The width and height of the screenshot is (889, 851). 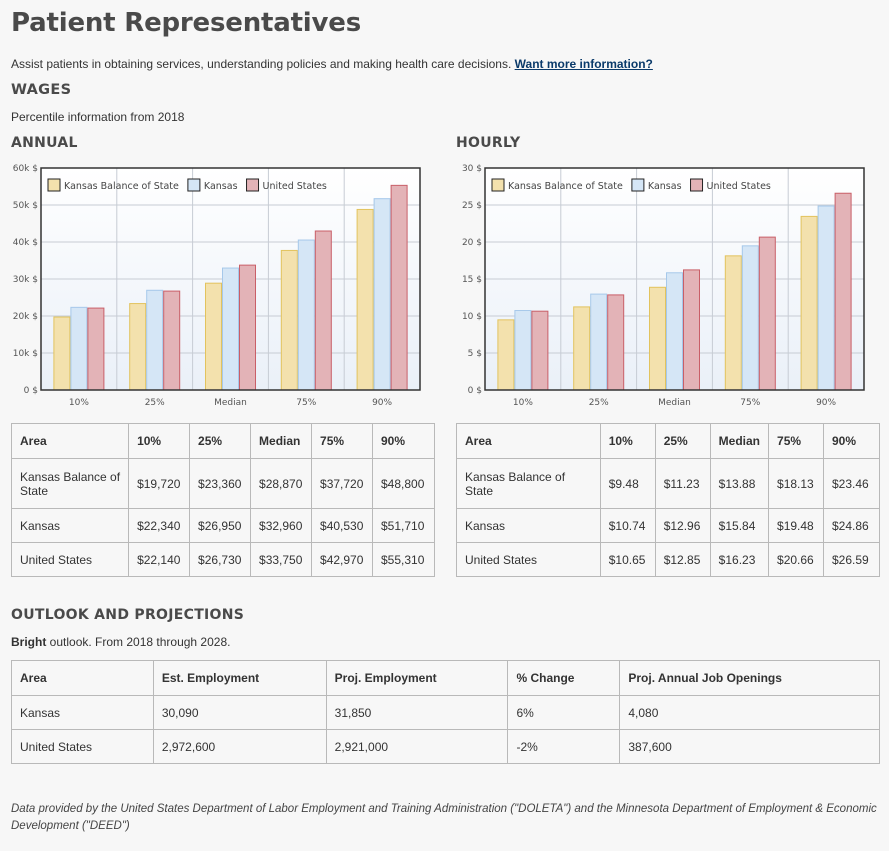 I want to click on value-cell: $23.46, so click(x=851, y=483).